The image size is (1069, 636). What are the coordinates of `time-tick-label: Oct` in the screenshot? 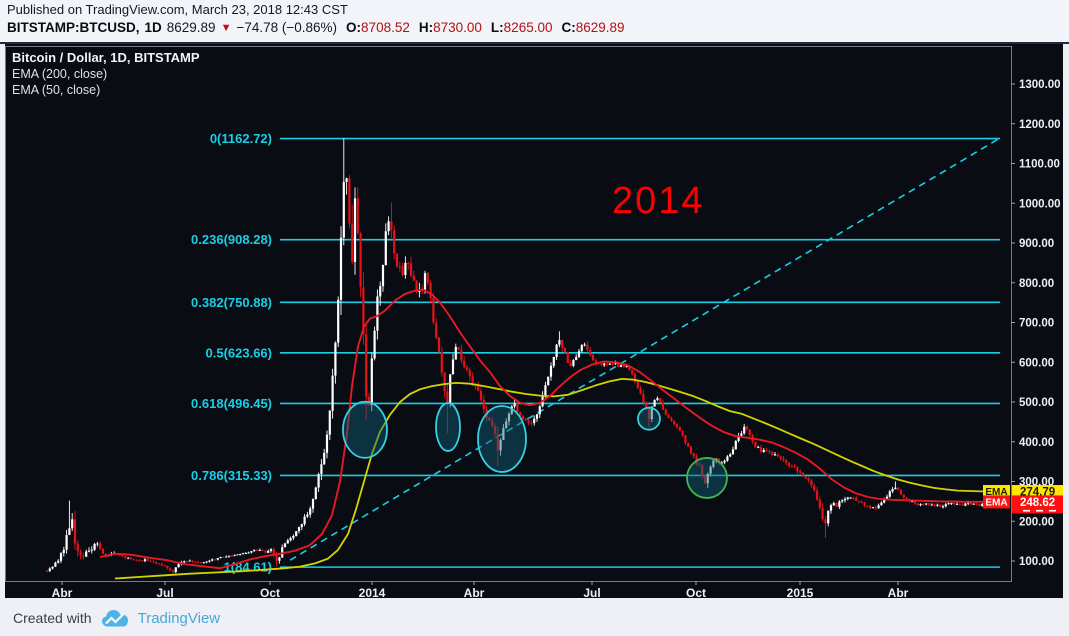 It's located at (696, 592).